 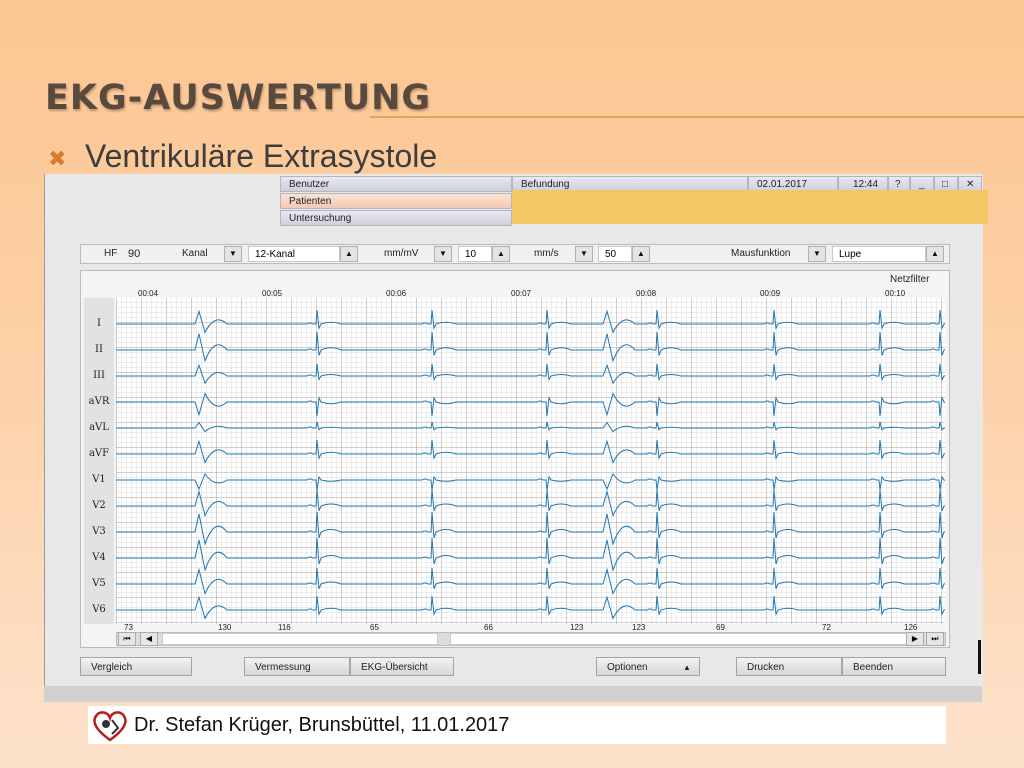 I want to click on lead-label: aVF, so click(x=99, y=453).